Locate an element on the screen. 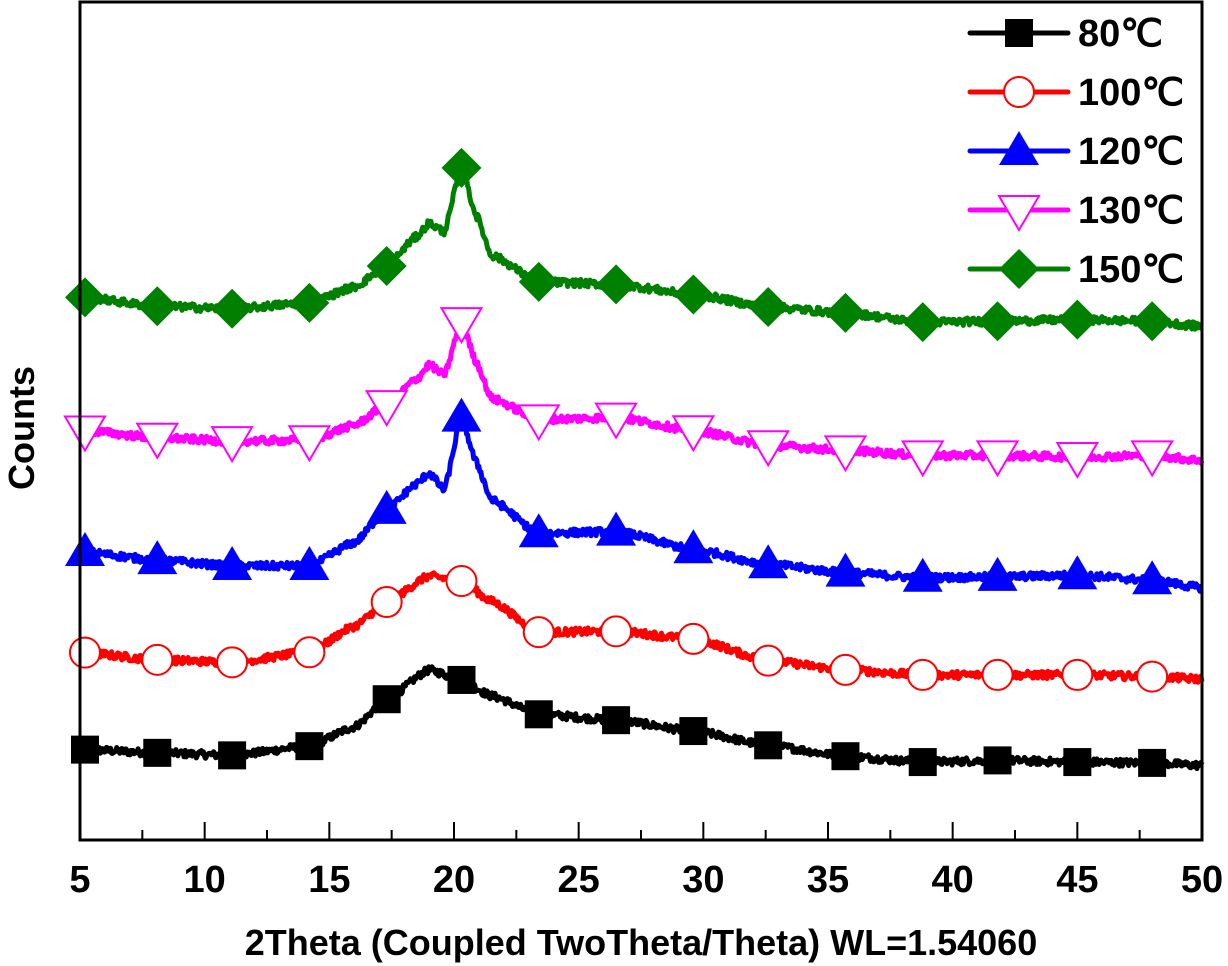 Image resolution: width=1228 pixels, height=966 pixels. legend-item: 130℃ is located at coordinates (1075, 211).